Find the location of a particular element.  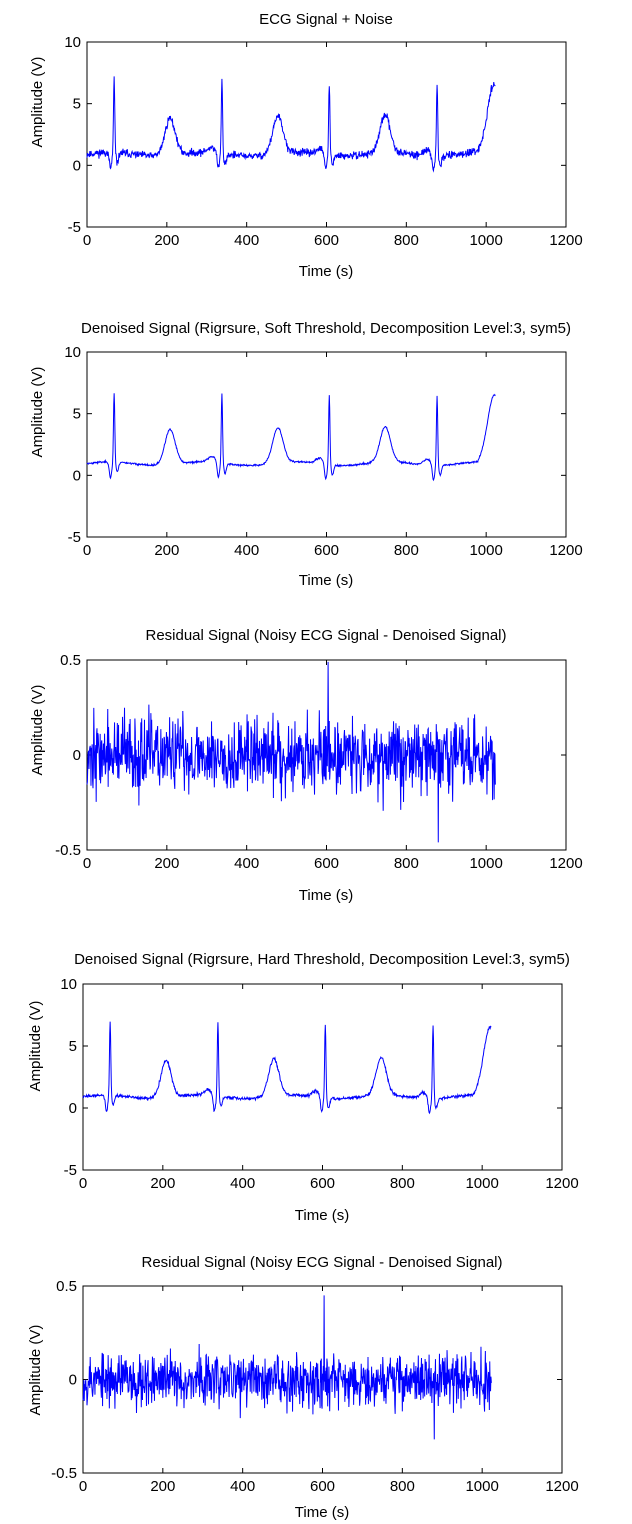

plot-area-3: 0 200 400 600 800 1000 1200-0.500.5 is located at coordinates (319, 762).